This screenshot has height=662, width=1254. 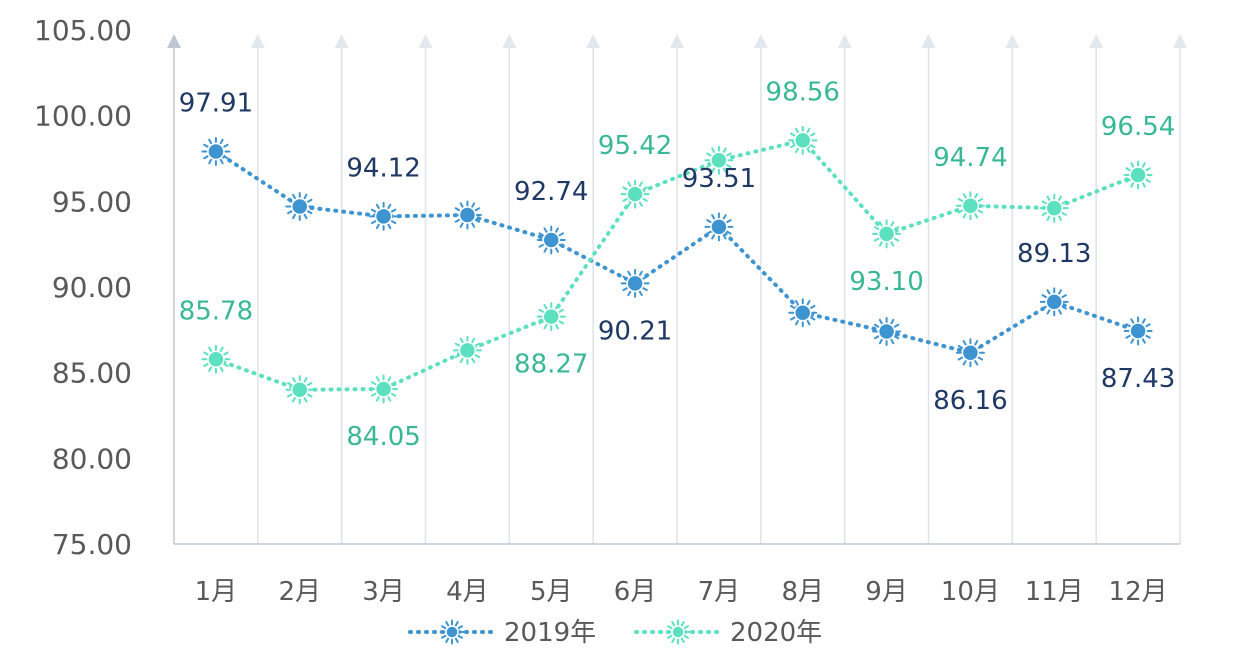 I want to click on y-axis-ticks: 75.00 80.00 85.00 90.00 95.00 100.00 105.00, so click(x=83, y=287).